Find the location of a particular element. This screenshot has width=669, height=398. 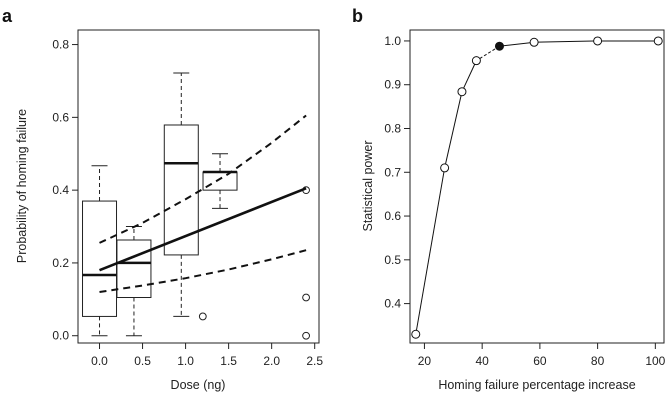

x-tick-label: 80 is located at coordinates (598, 361).